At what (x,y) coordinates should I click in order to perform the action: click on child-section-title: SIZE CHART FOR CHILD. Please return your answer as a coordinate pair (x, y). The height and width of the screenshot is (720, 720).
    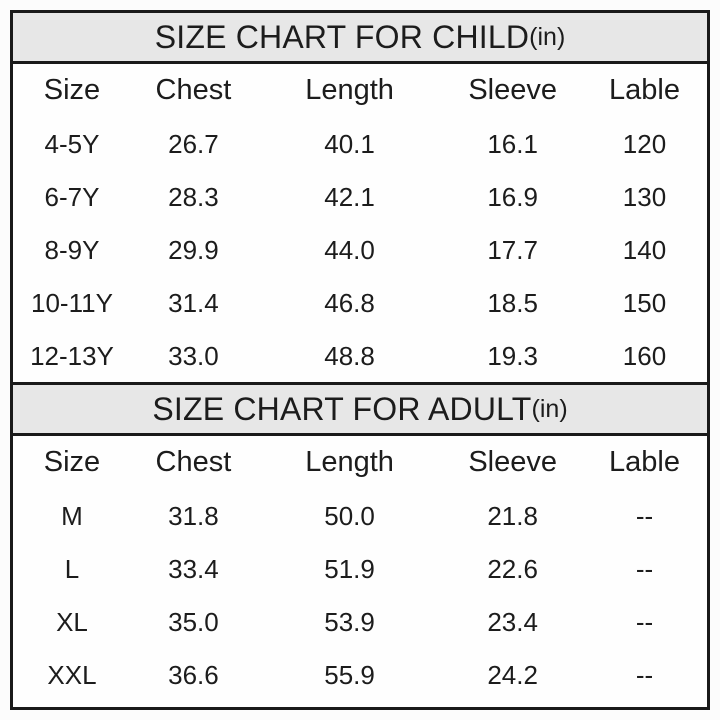
    Looking at the image, I should click on (342, 36).